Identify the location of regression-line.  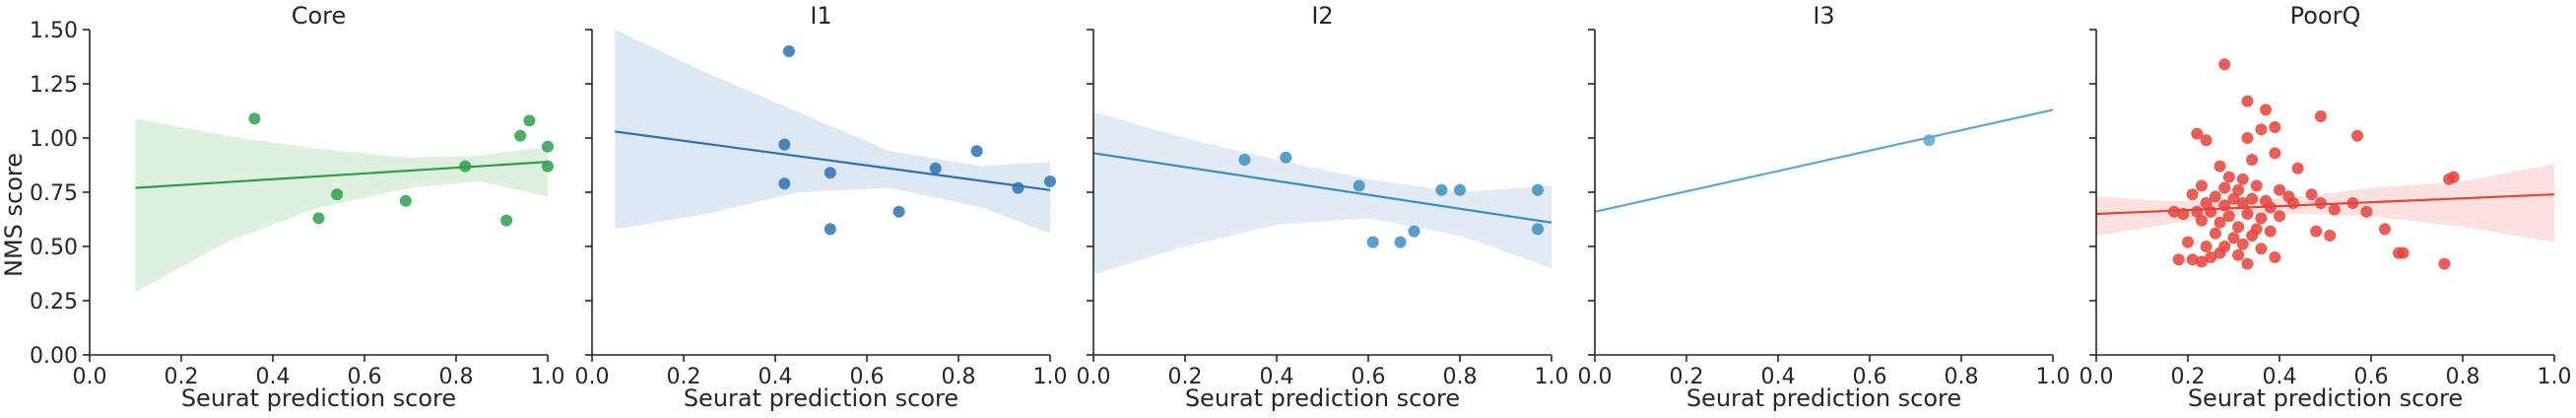
(833, 160).